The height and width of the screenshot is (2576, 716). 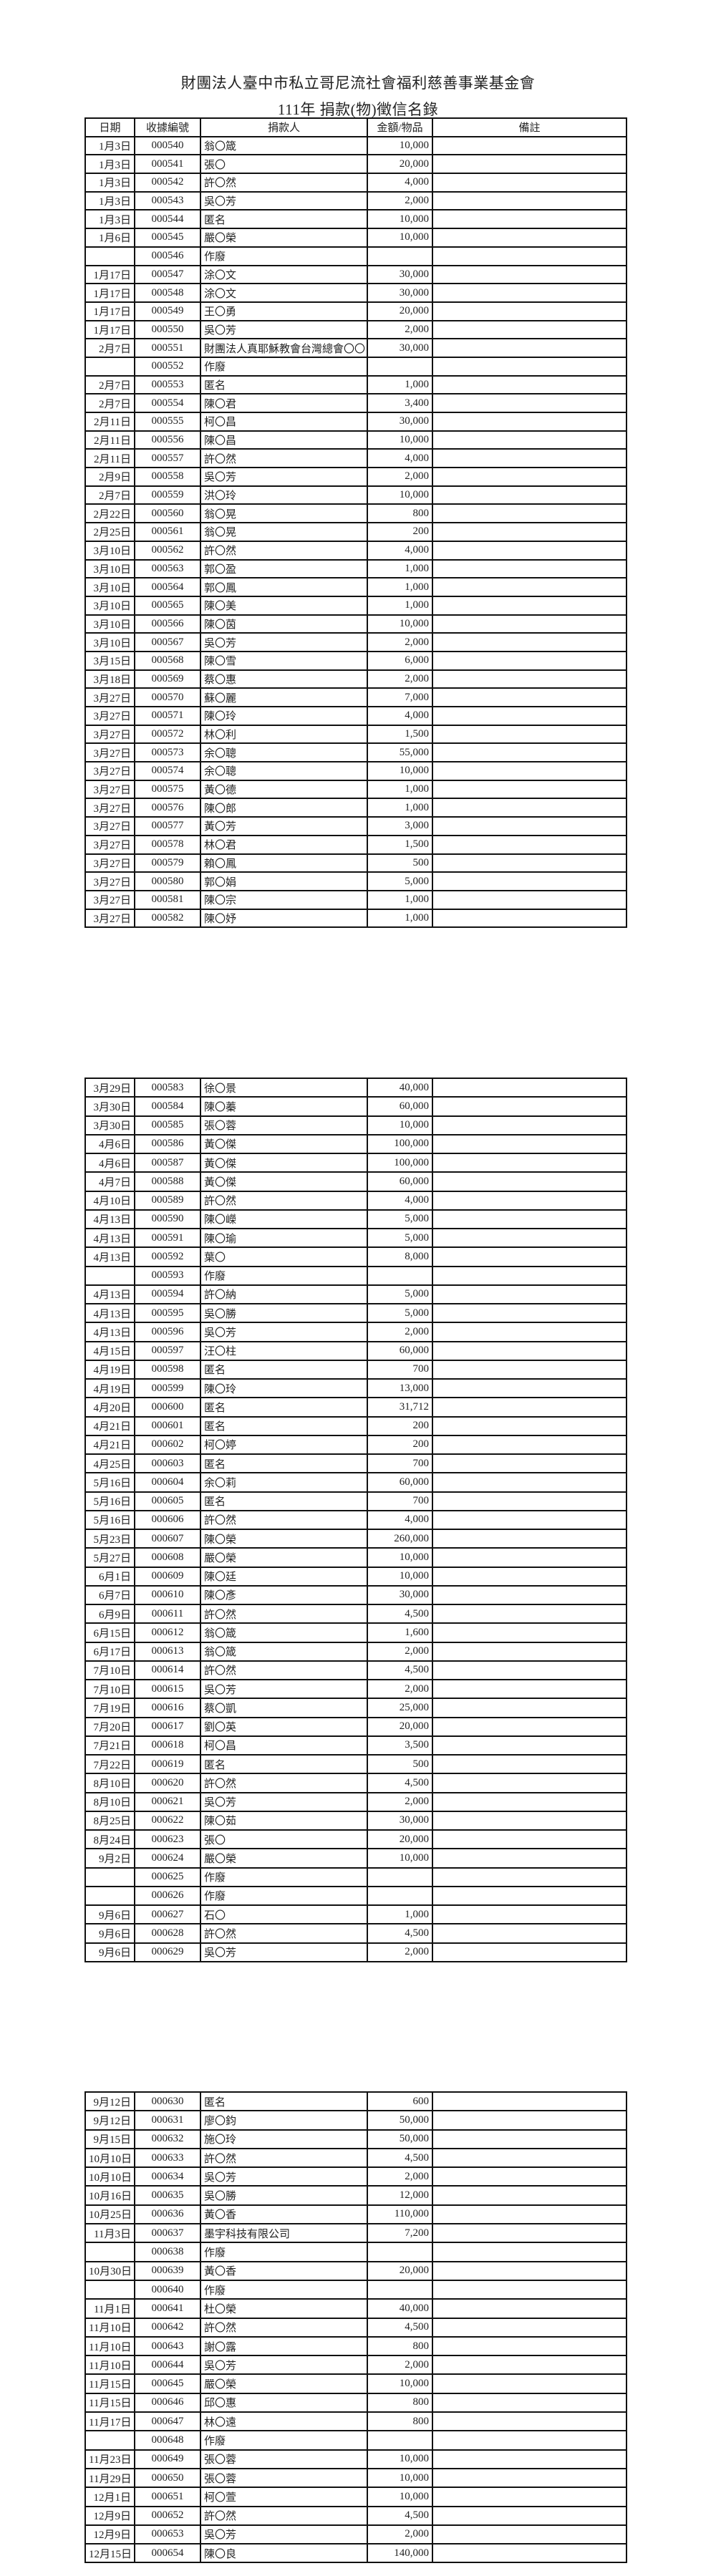 What do you see at coordinates (167, 716) in the screenshot?
I see `receipt-no-cell: 000571` at bounding box center [167, 716].